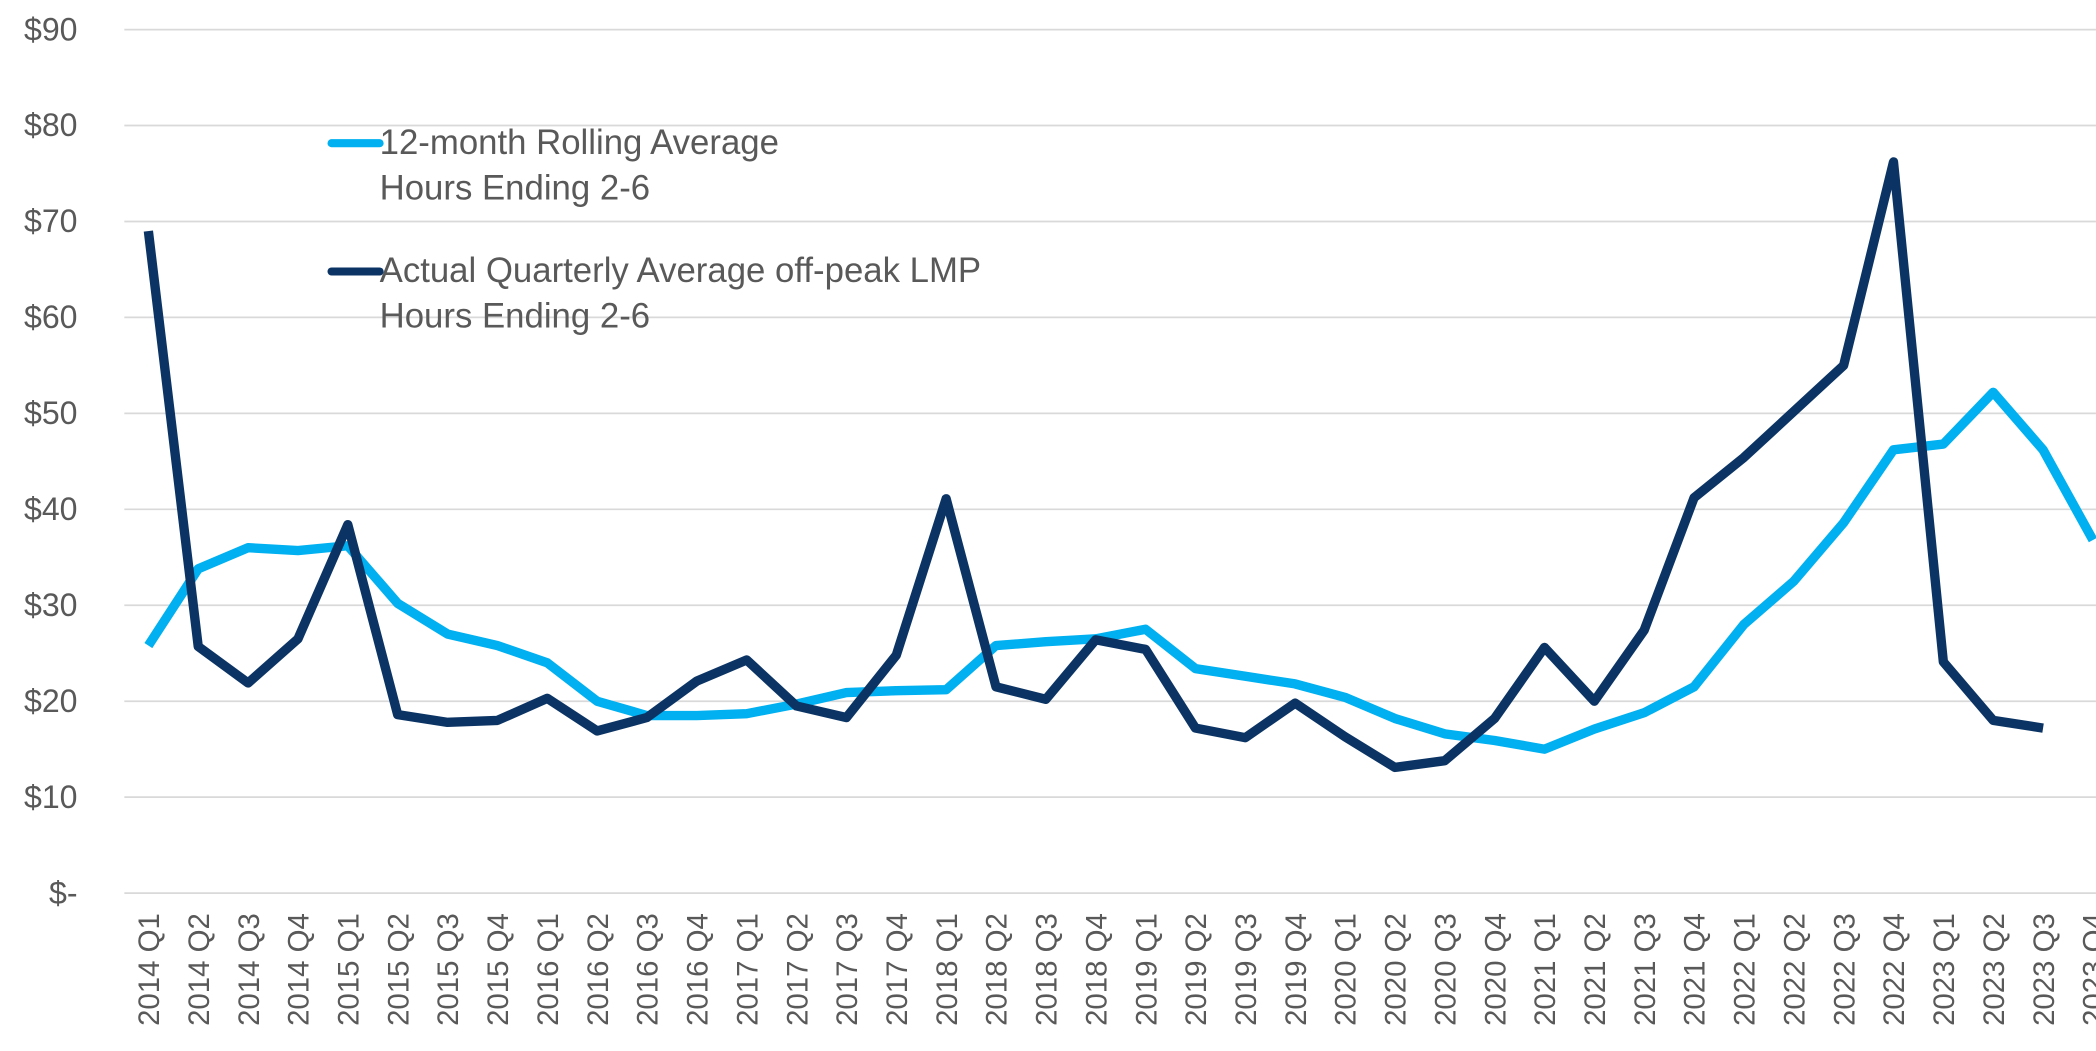 The height and width of the screenshot is (1051, 2096). I want to click on x-tick-label: 2023 Q2, so click(1994, 969).